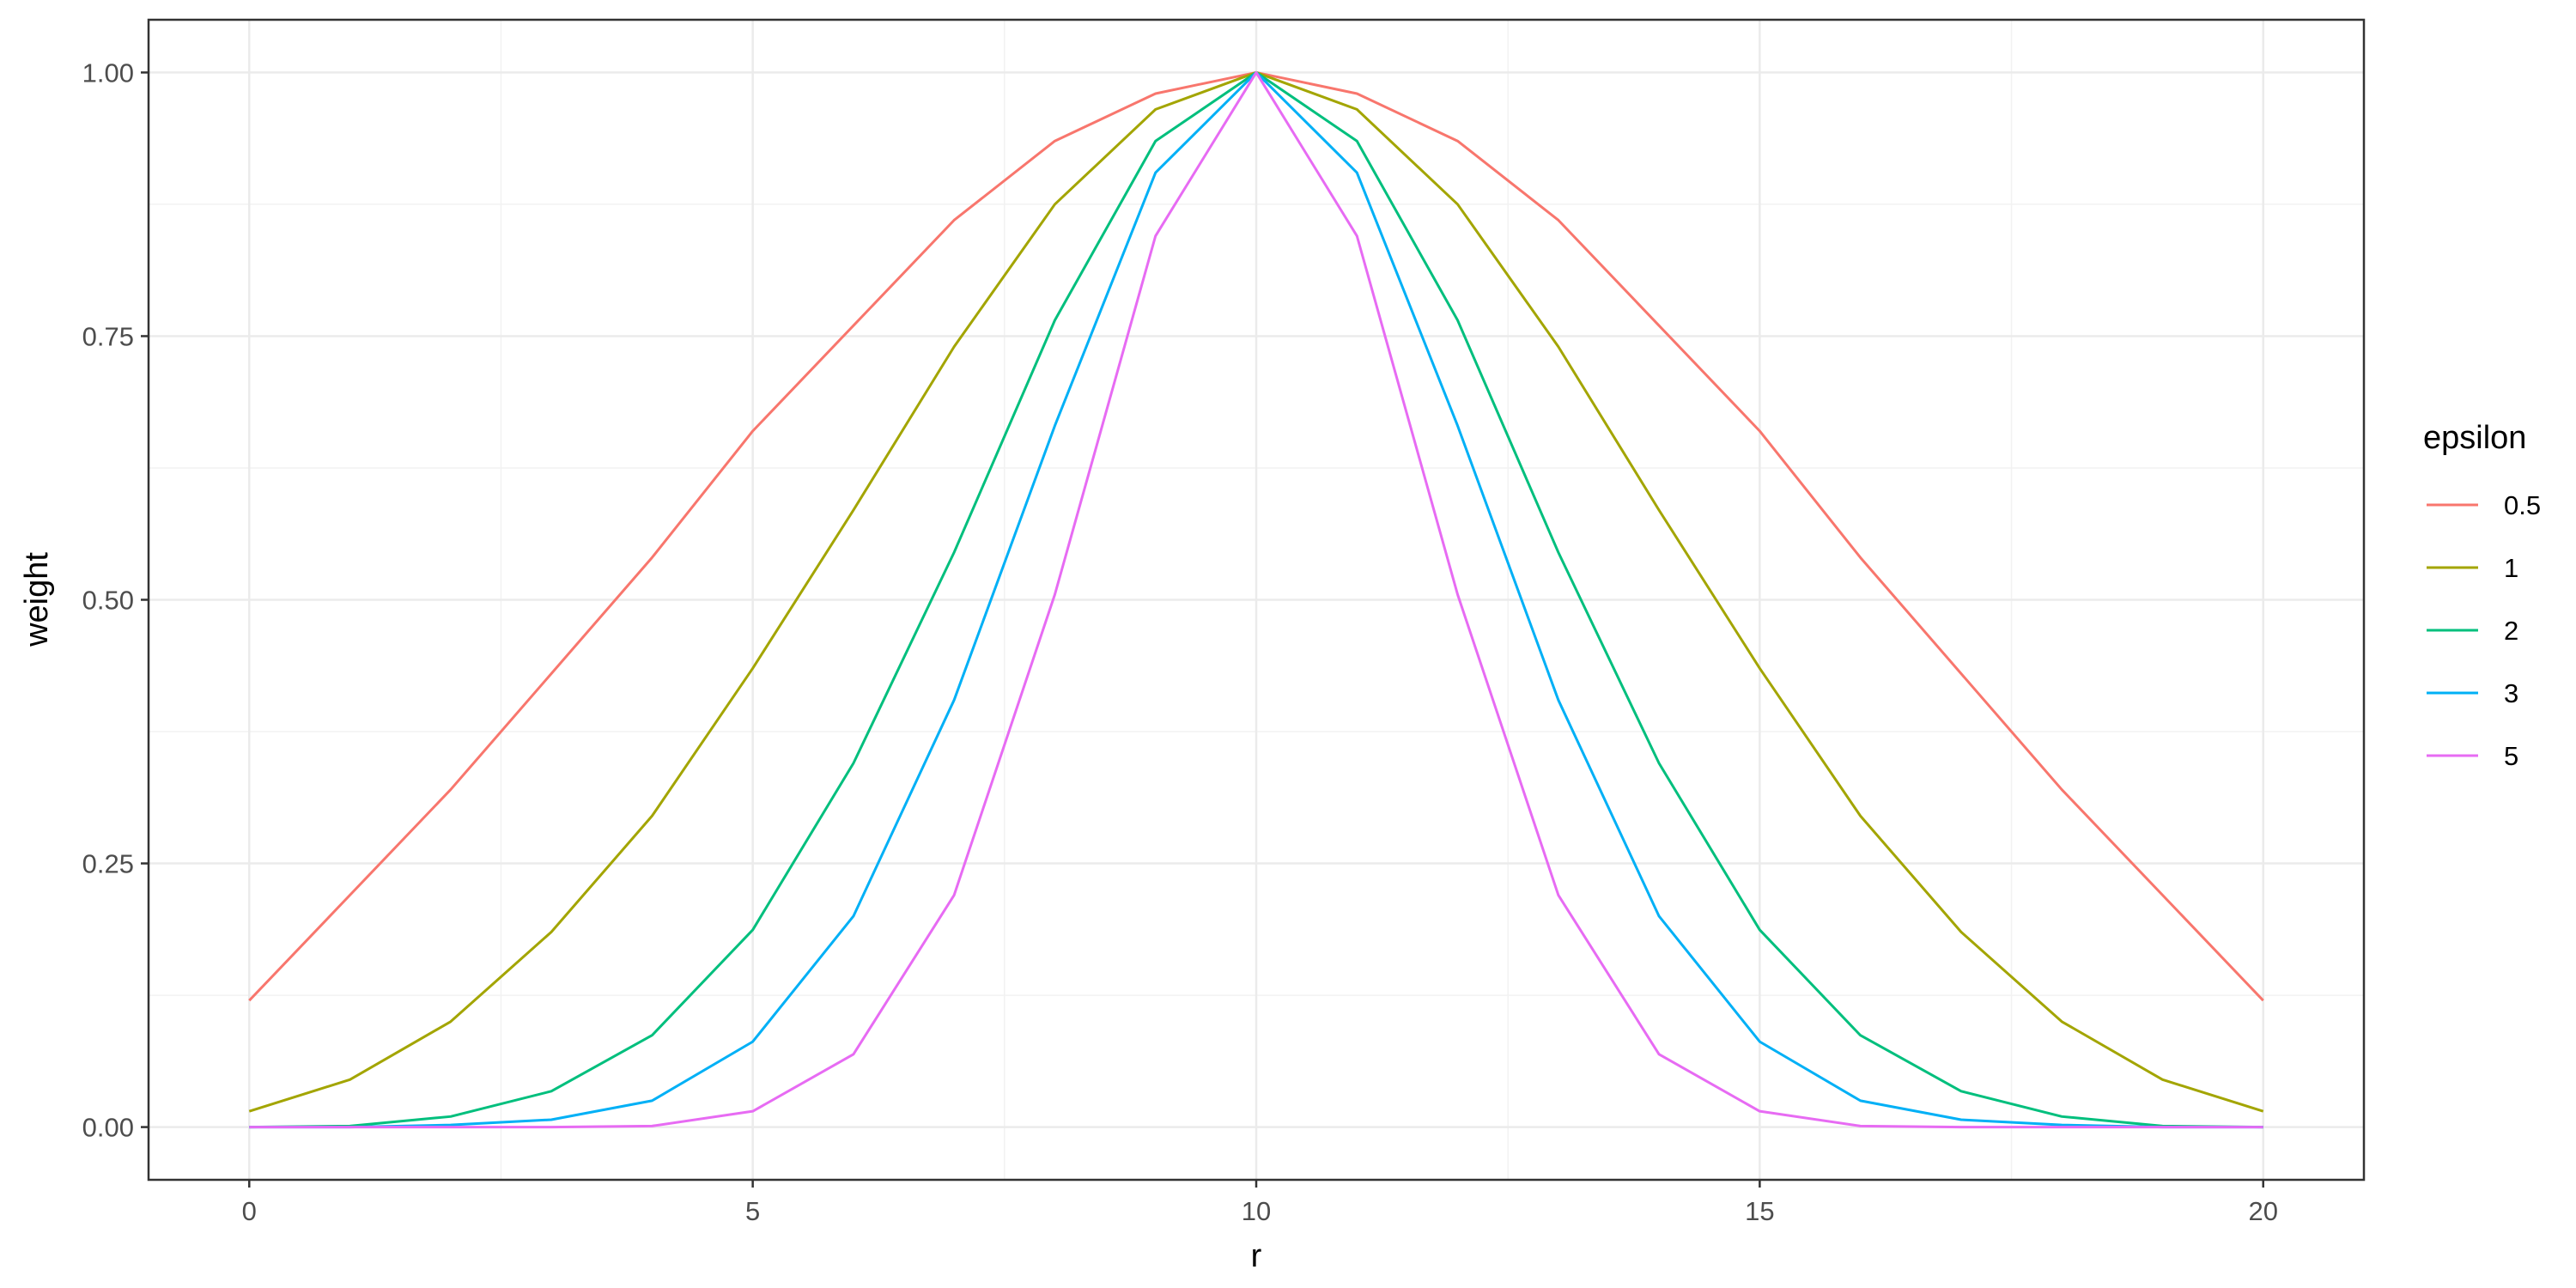 The image size is (2576, 1288). What do you see at coordinates (2482, 596) in the screenshot?
I see `legend: epsilon 0.5 1 2 3 5` at bounding box center [2482, 596].